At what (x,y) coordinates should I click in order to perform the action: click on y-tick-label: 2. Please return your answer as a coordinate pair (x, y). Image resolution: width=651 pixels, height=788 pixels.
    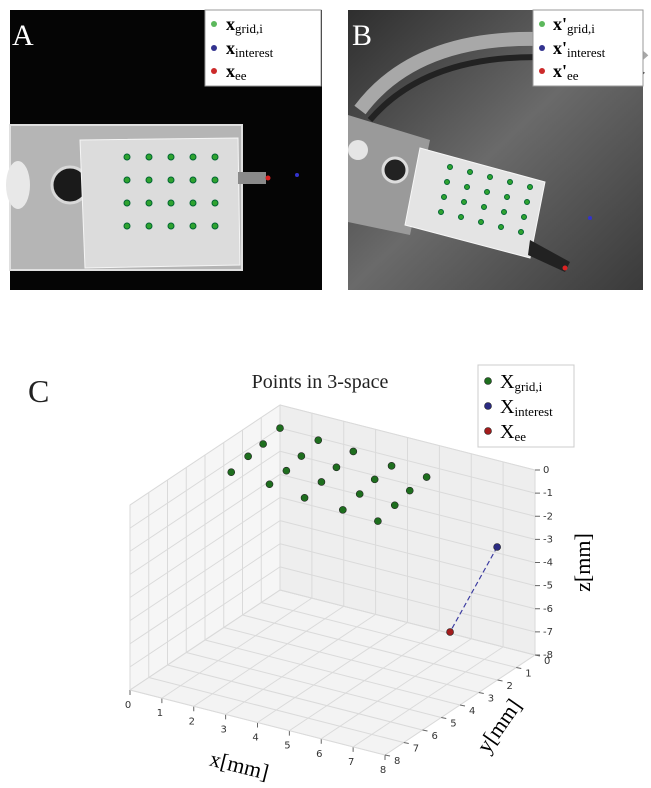
    Looking at the image, I should click on (510, 686).